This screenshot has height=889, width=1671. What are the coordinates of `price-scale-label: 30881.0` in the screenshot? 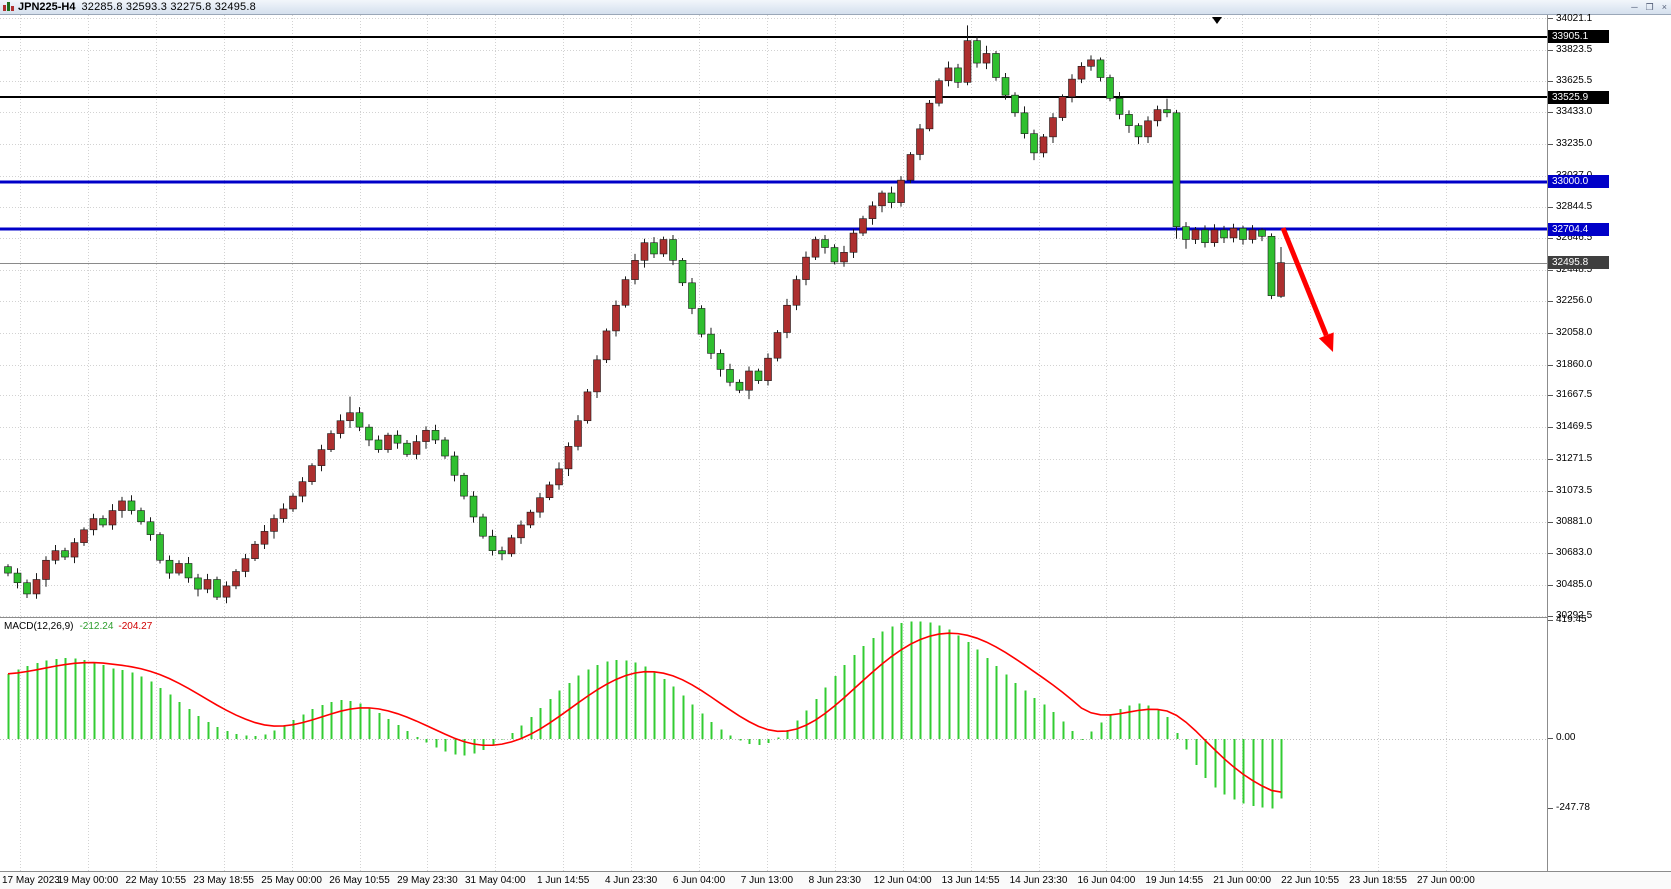 It's located at (1574, 521).